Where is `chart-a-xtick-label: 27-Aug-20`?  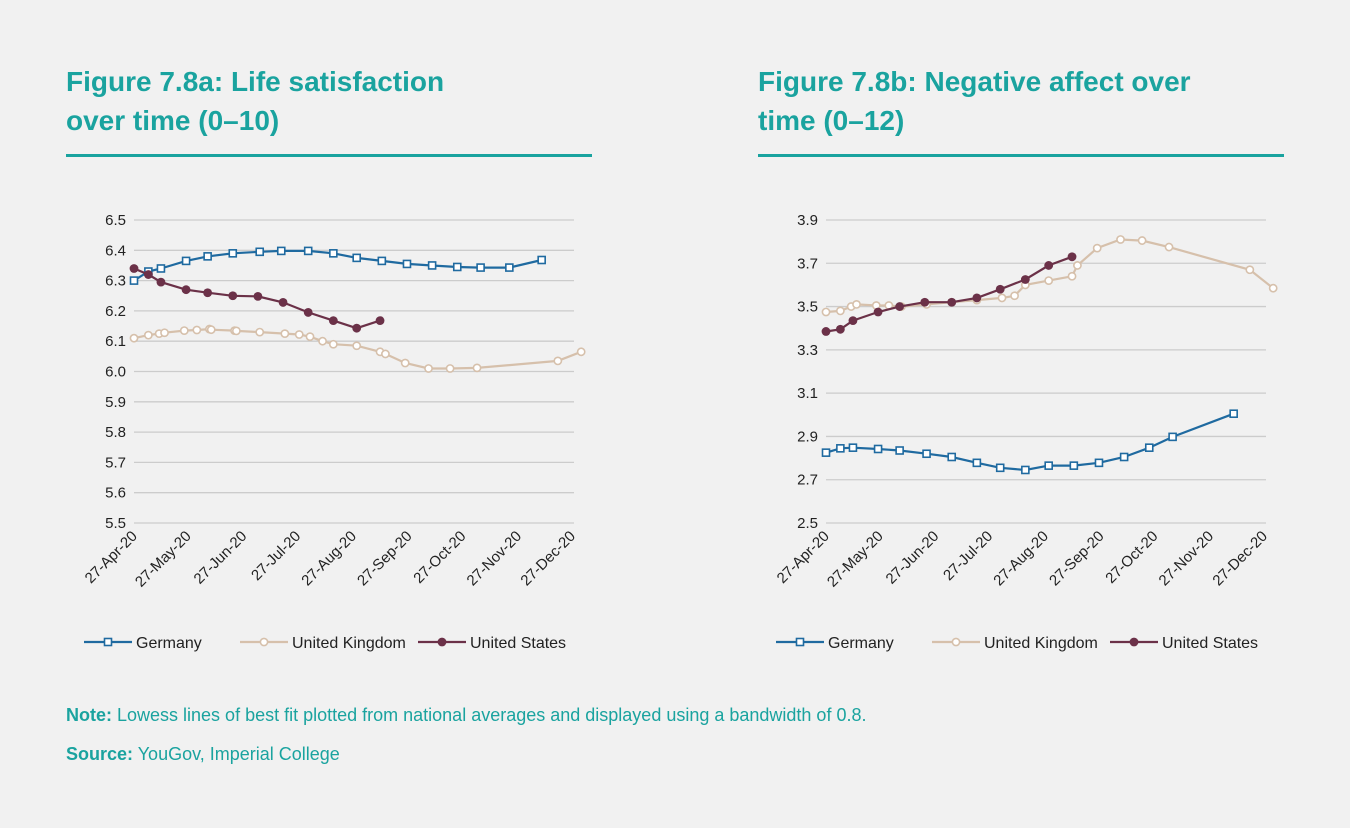 chart-a-xtick-label: 27-Aug-20 is located at coordinates (329, 559).